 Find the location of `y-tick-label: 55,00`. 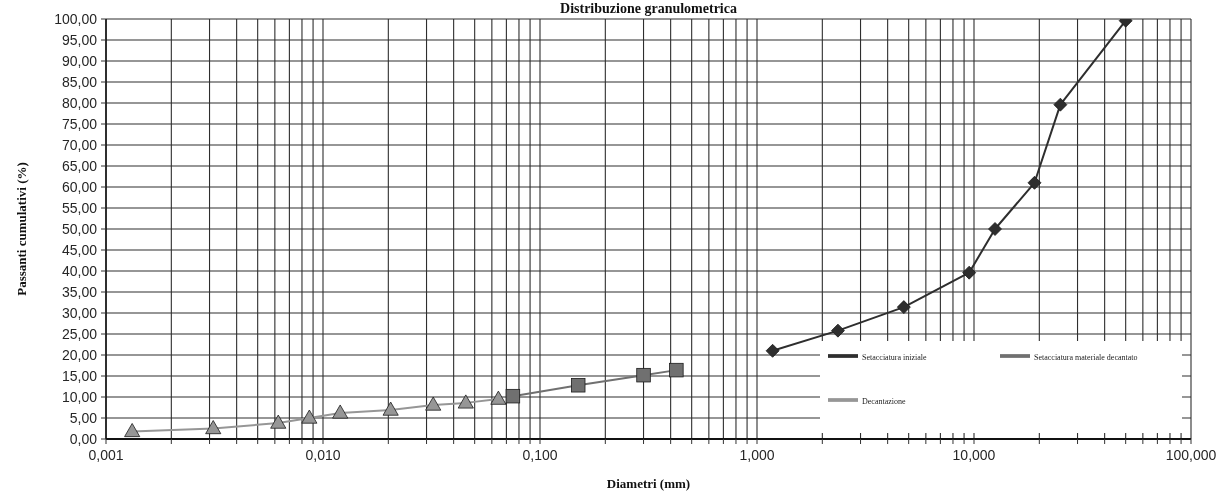

y-tick-label: 55,00 is located at coordinates (79, 207).